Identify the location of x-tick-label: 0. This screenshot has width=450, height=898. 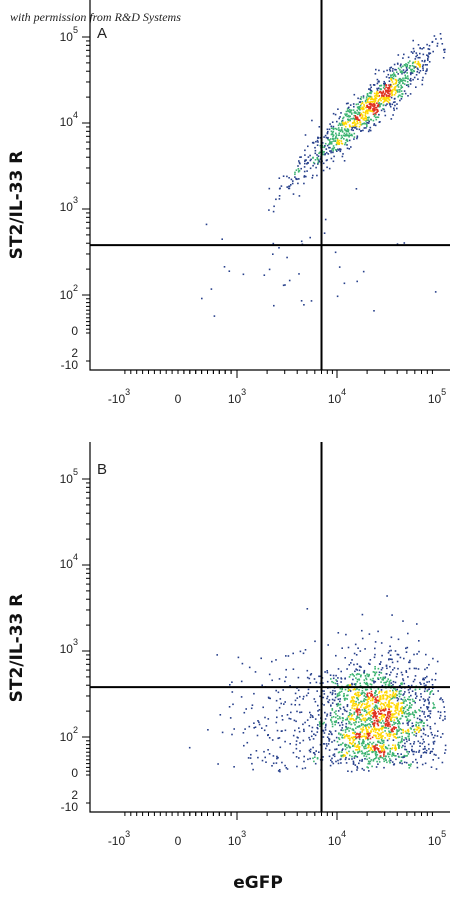
(178, 399).